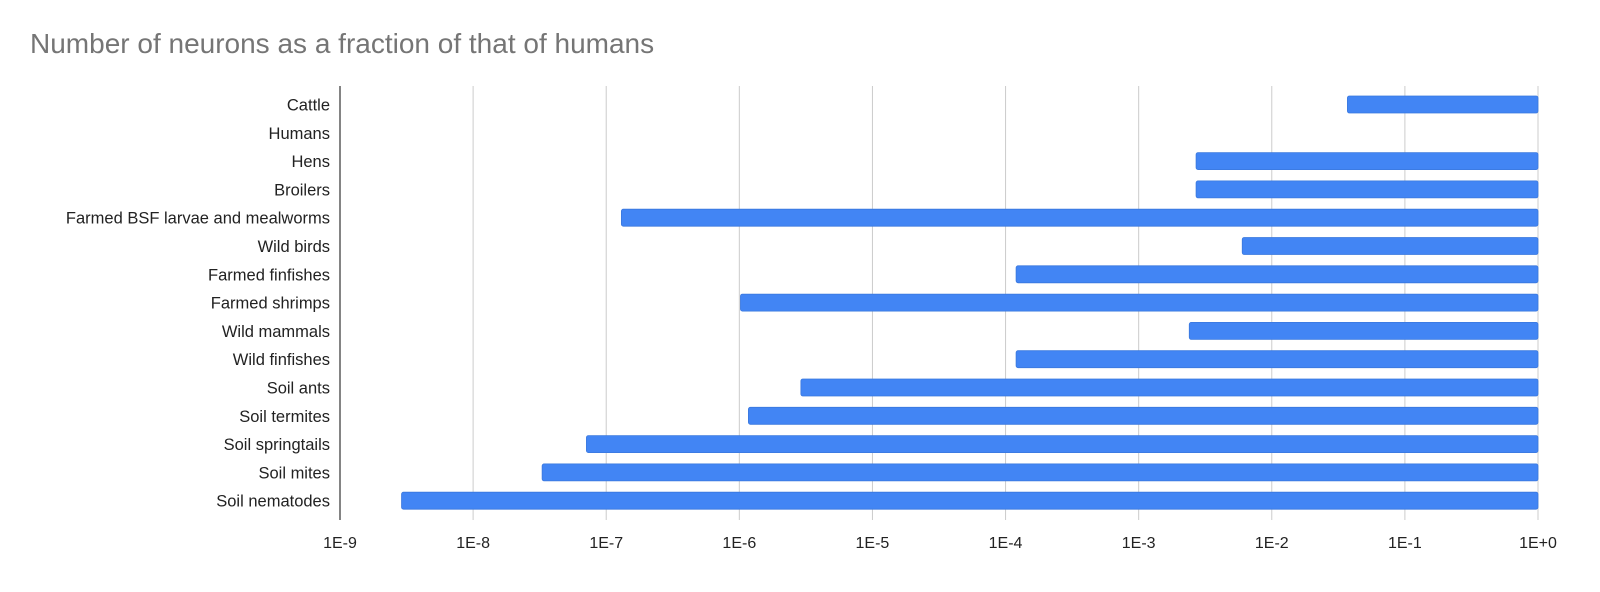  I want to click on category-label: Soil termites, so click(284, 417).